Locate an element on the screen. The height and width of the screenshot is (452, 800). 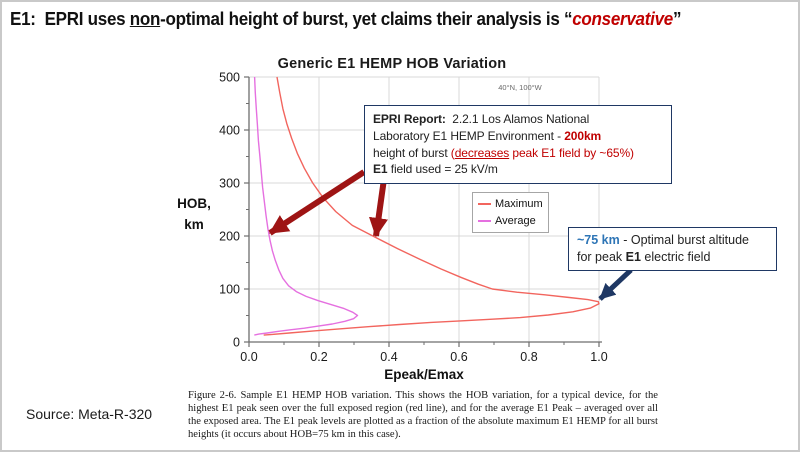
y-axis-label-line2: km is located at coordinates (194, 224).